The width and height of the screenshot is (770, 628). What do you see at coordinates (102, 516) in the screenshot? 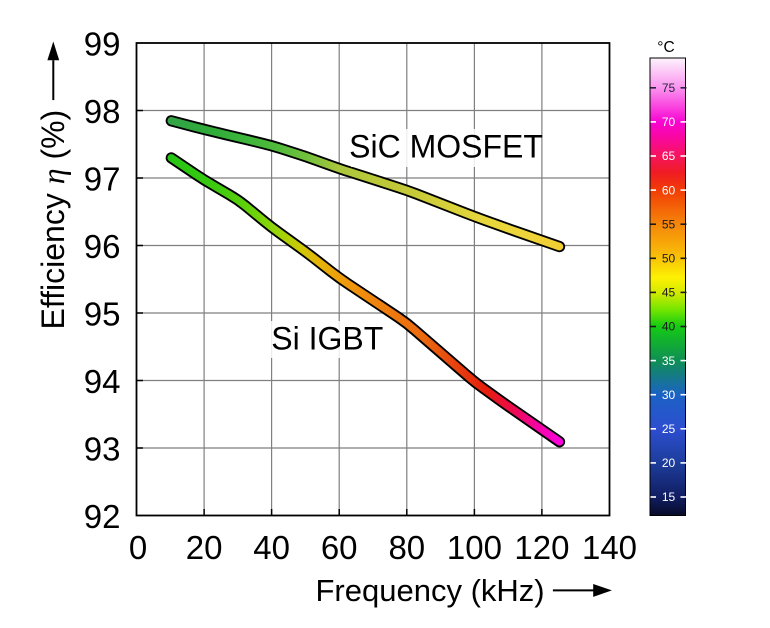
I see `svg-text: 92` at bounding box center [102, 516].